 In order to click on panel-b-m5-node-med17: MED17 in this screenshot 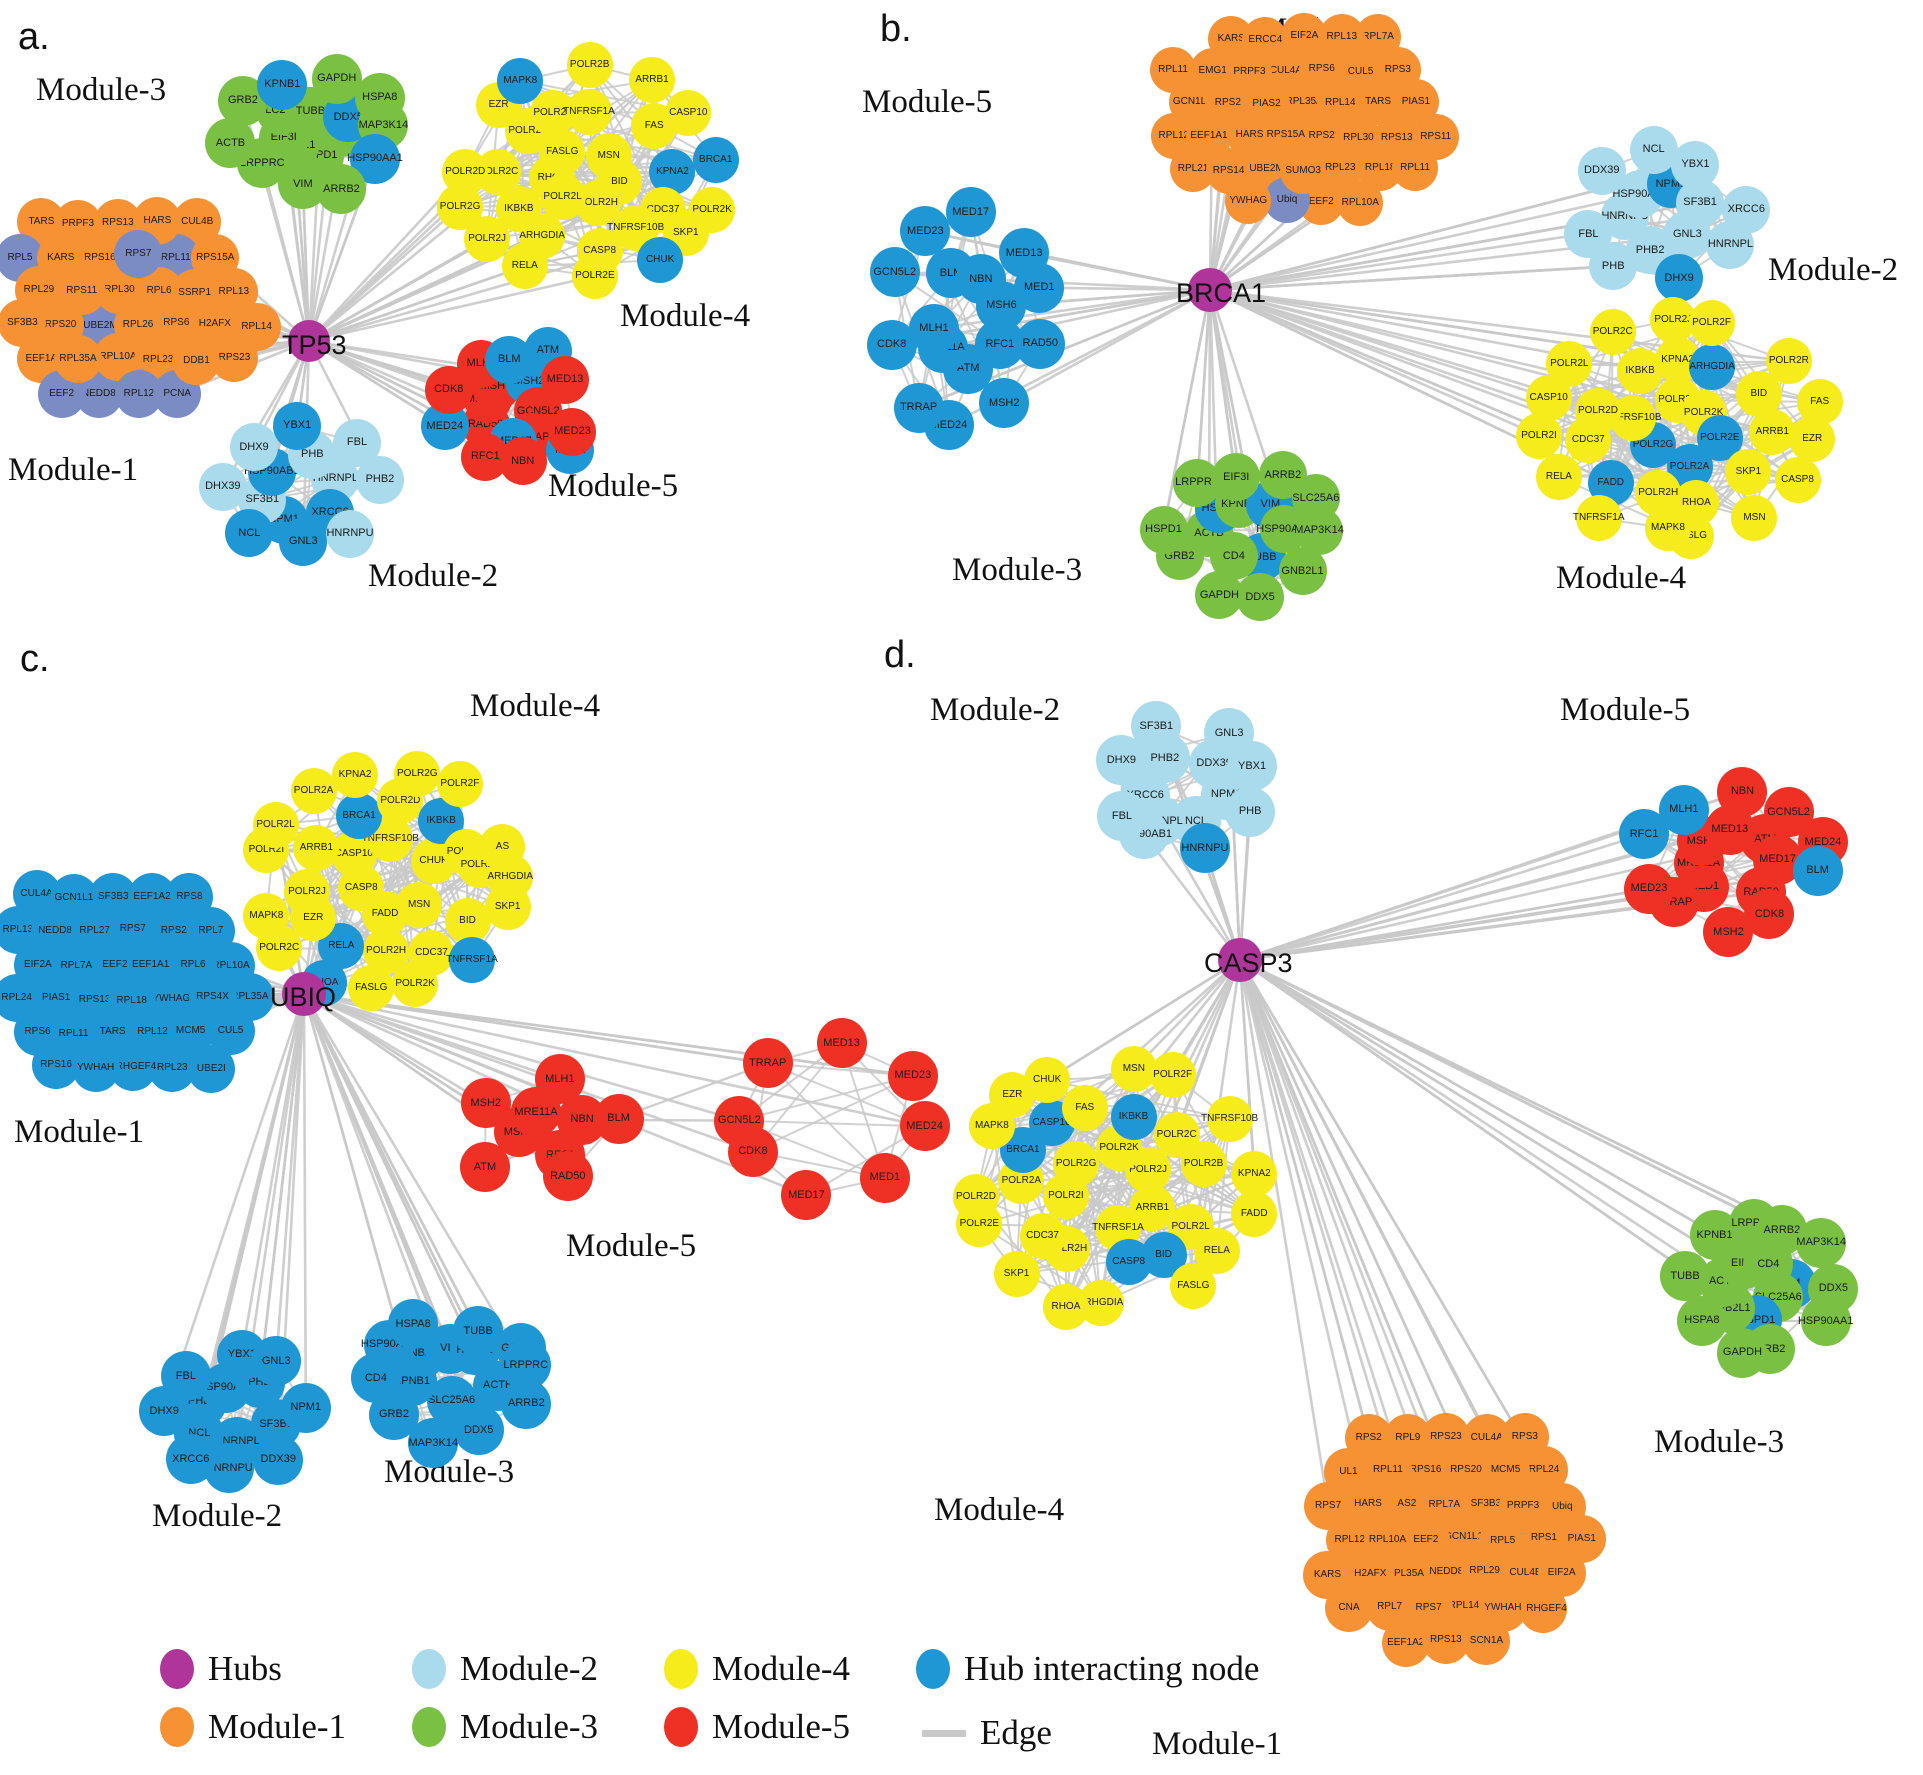, I will do `click(970, 212)`.